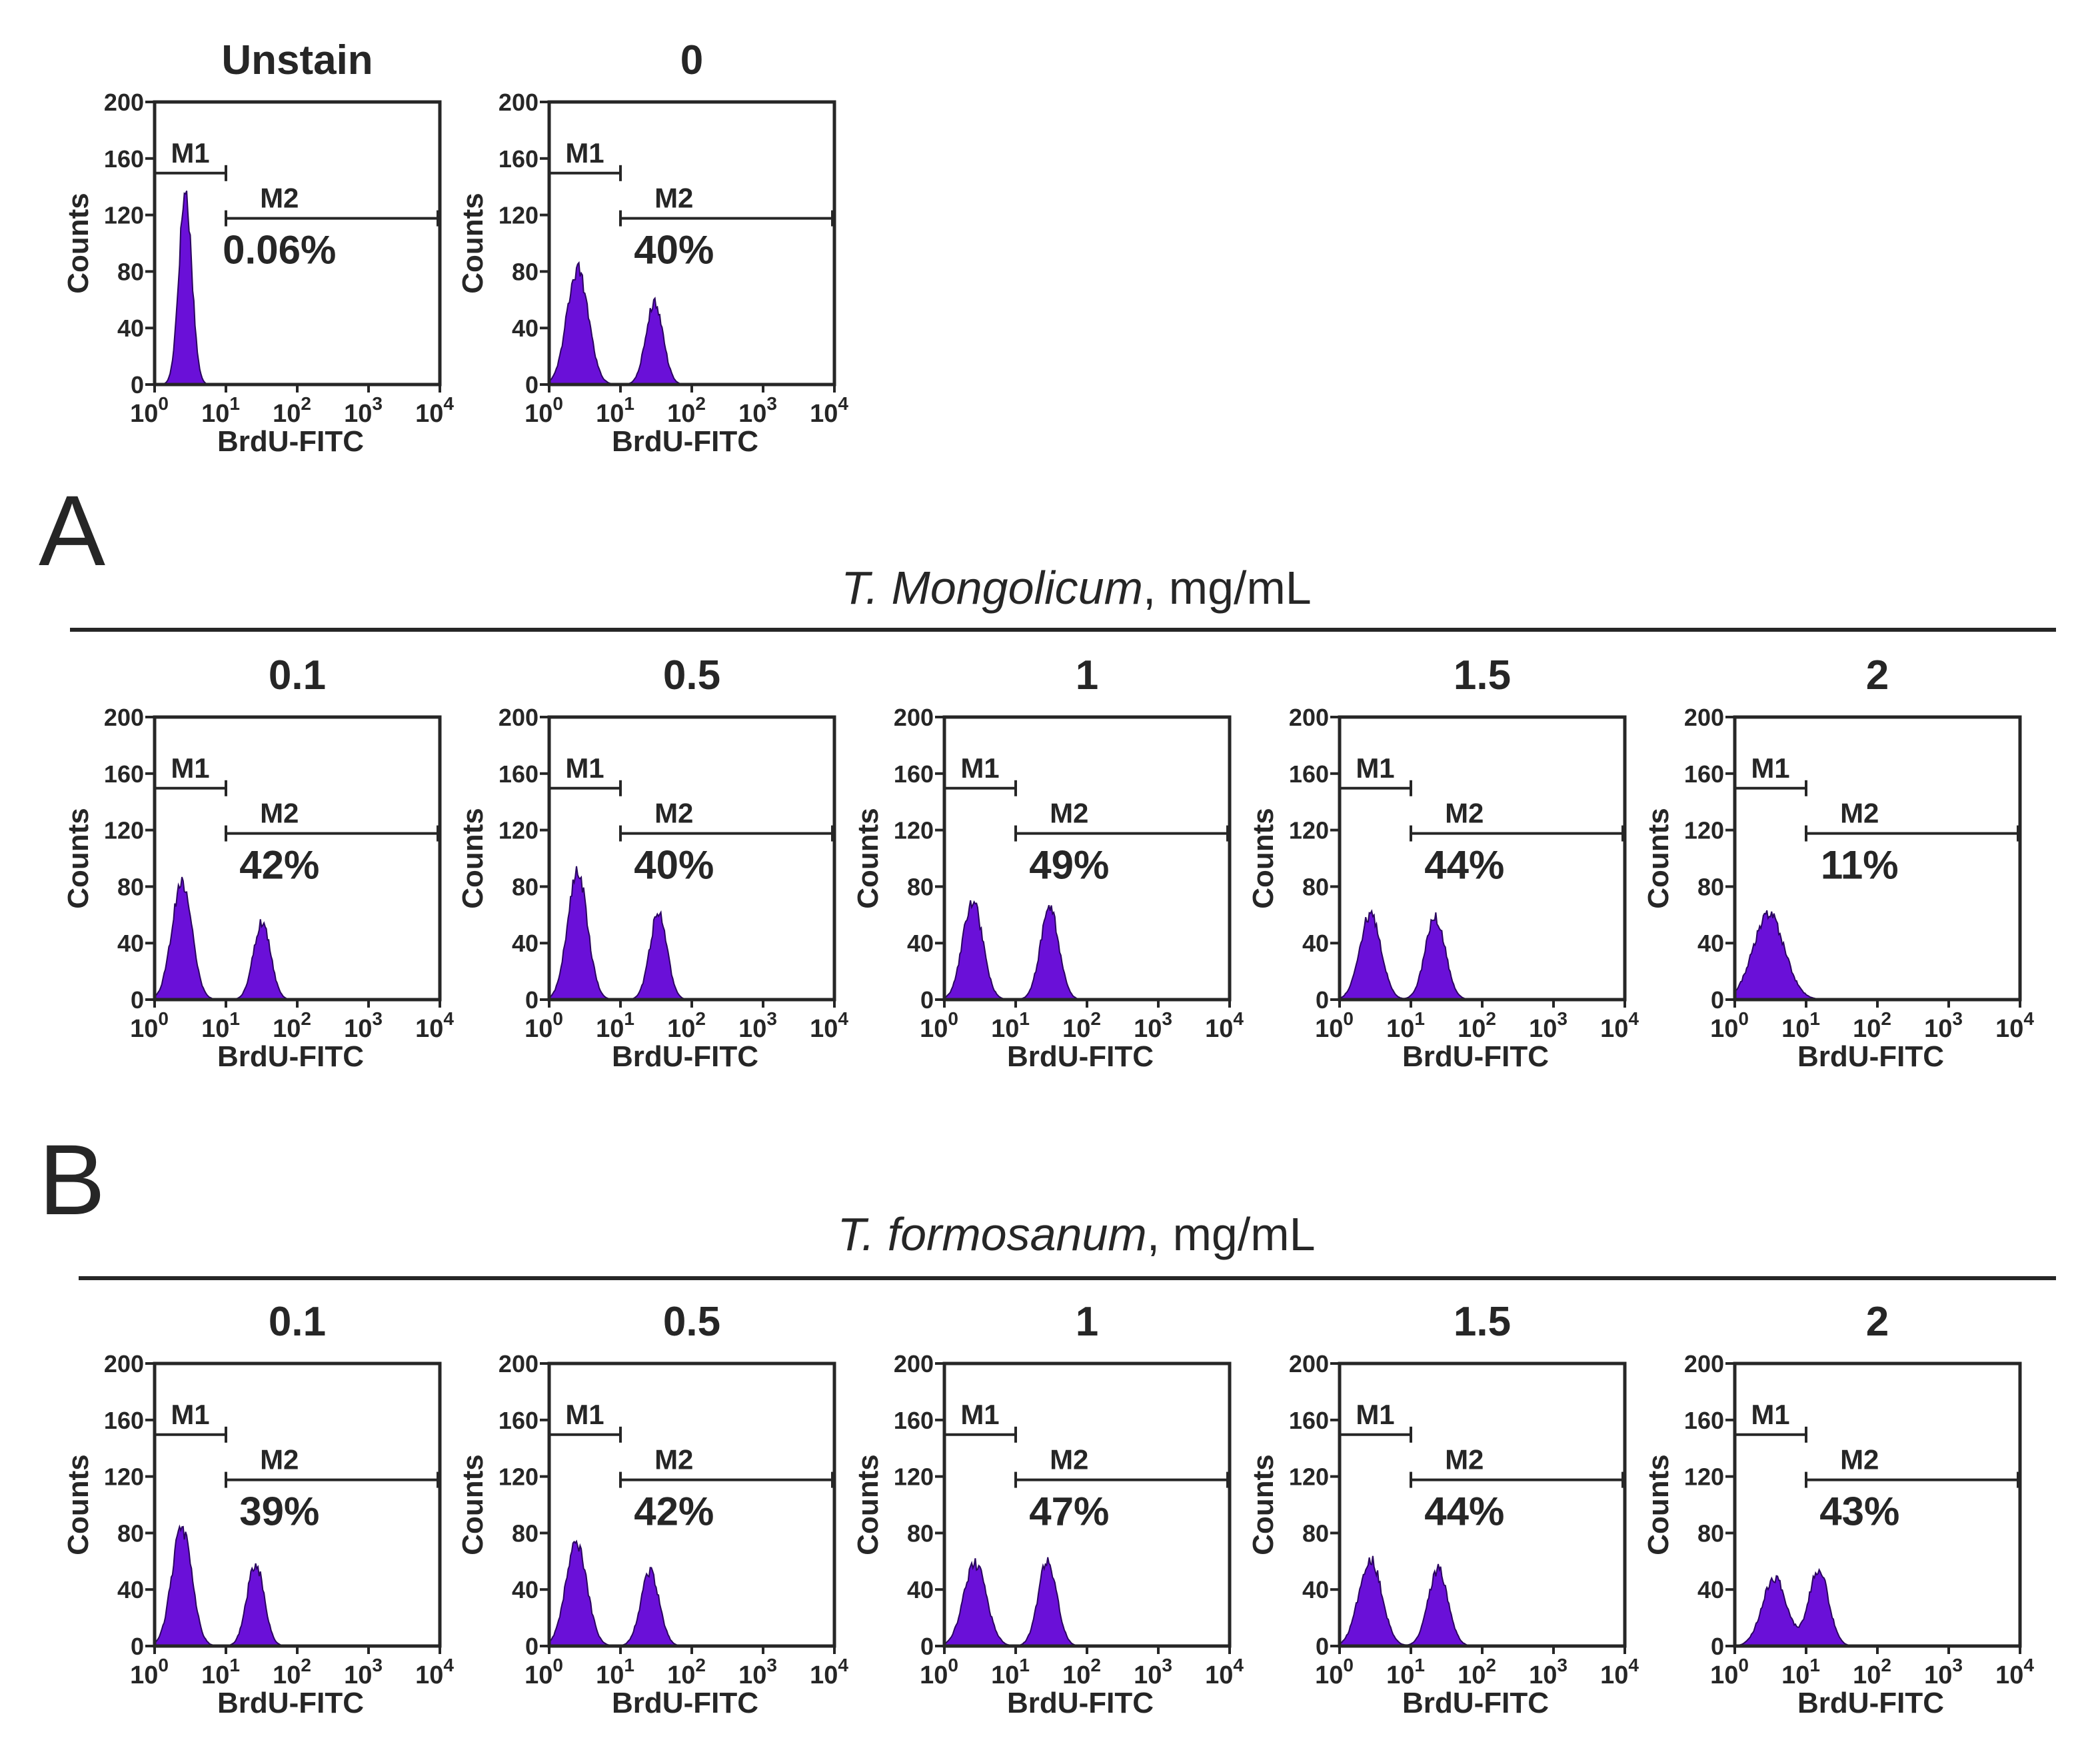 This screenshot has width=2100, height=1748. Describe the element at coordinates (72, 1180) in the screenshot. I see `panel-label-b: B` at that location.